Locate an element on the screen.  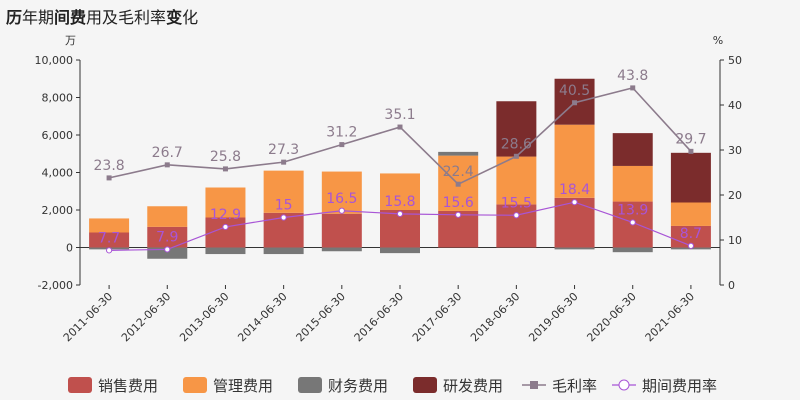
y-tick-label-left: 2,000 is located at coordinates (58, 210).